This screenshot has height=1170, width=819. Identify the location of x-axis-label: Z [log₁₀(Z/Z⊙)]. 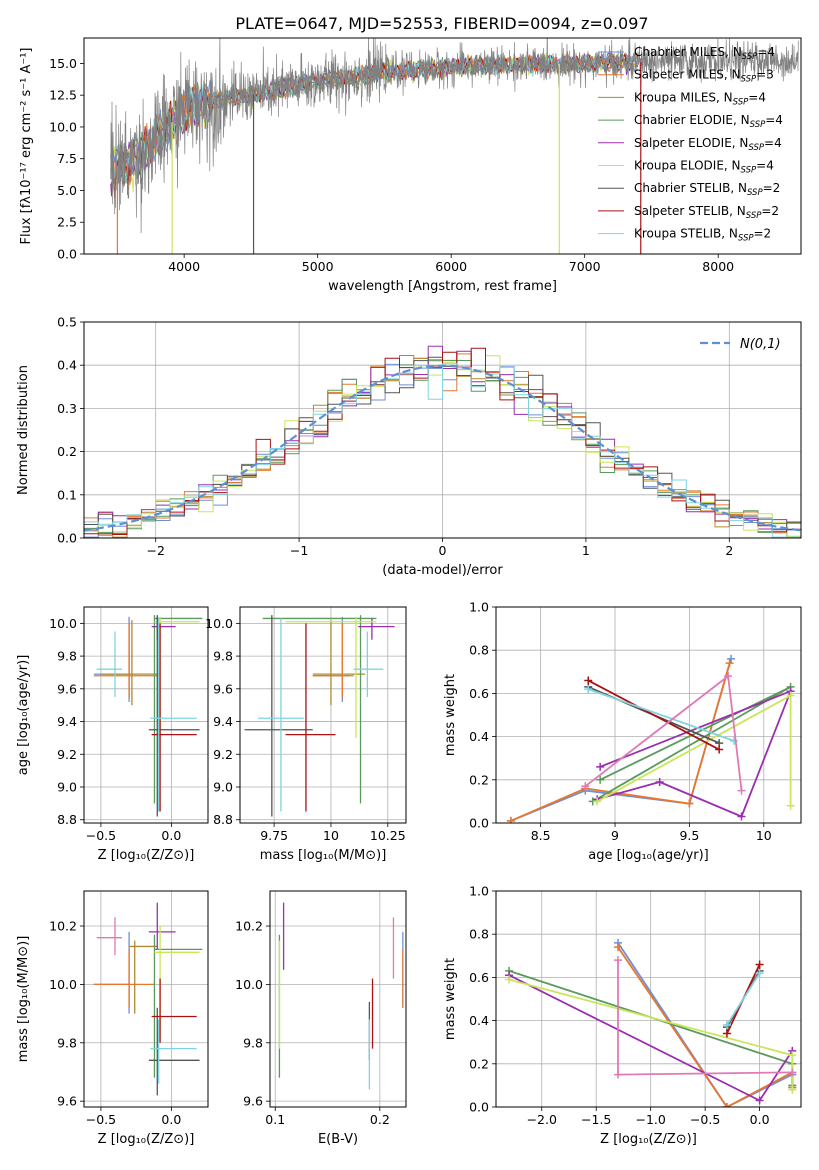
(648, 1139).